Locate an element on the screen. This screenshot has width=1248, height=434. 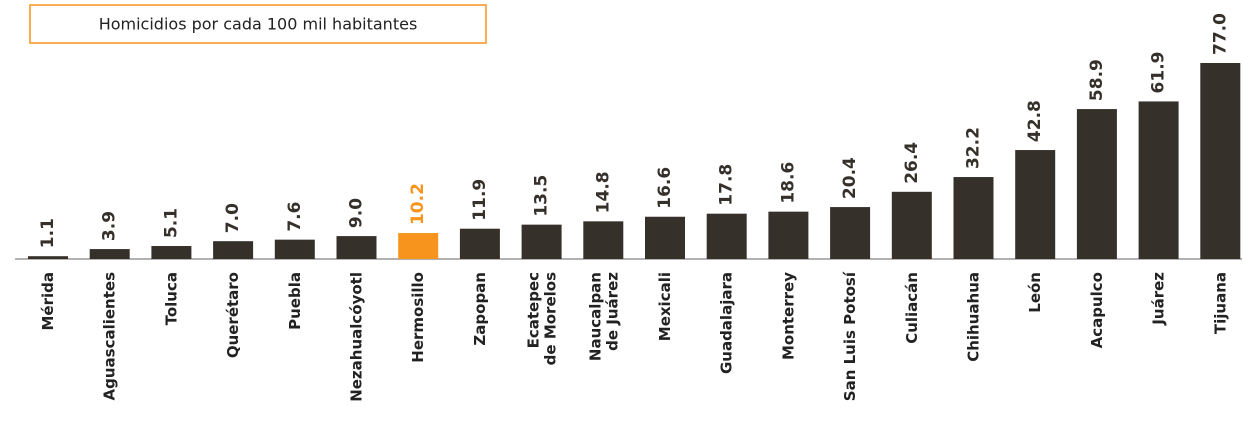
title-box is located at coordinates (258, 24).